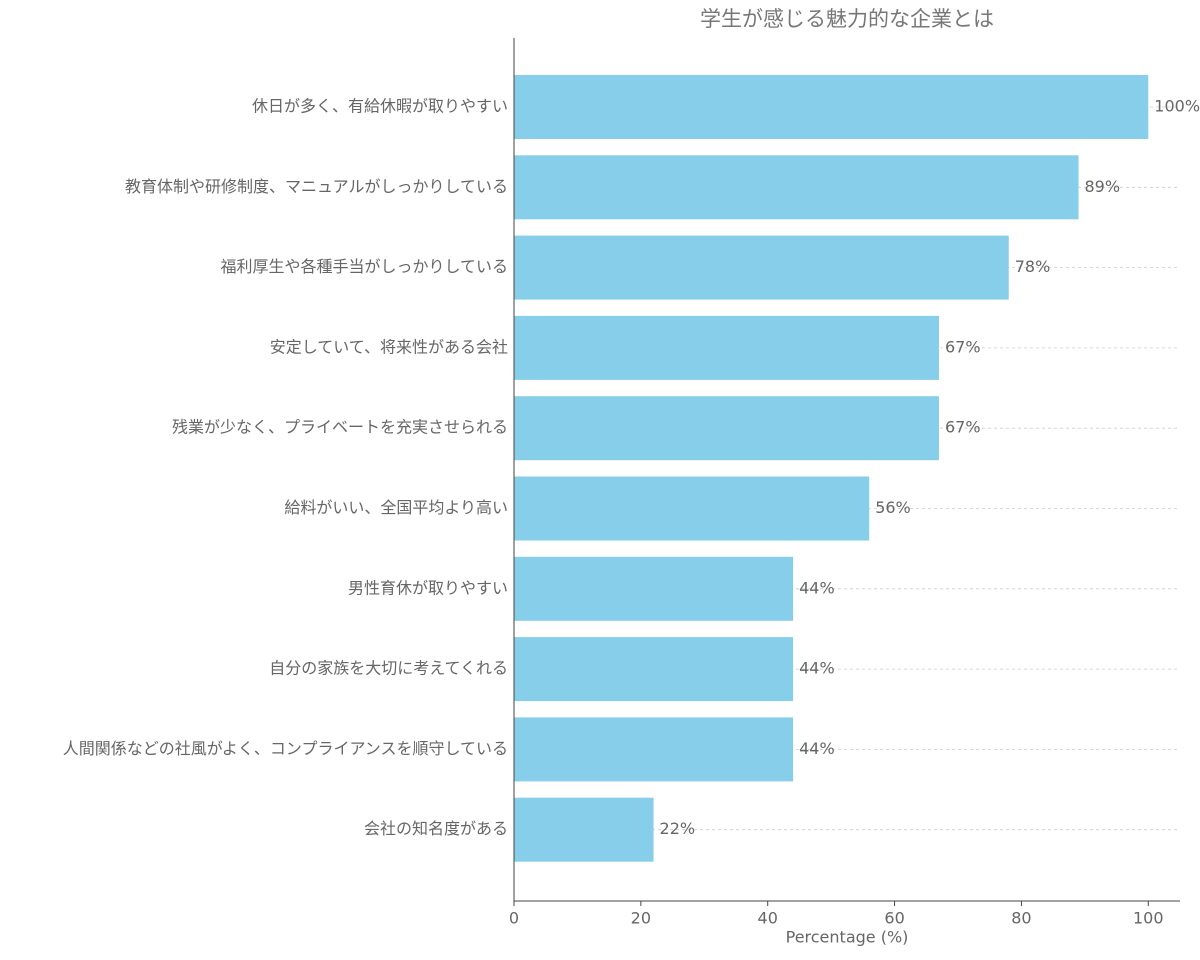 The height and width of the screenshot is (960, 1200). I want to click on value-label: 22%, so click(678, 828).